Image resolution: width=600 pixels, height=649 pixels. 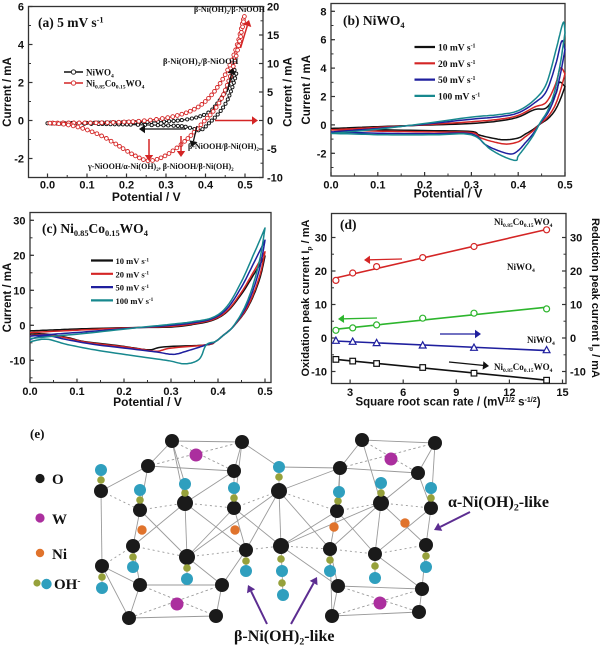 I want to click on svg-text: (b) NiWO4, so click(x=374, y=21).